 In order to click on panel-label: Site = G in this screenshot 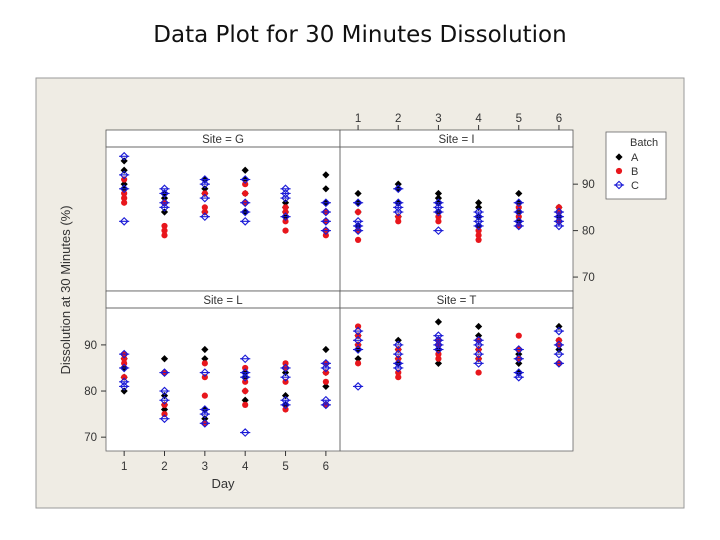, I will do `click(223, 140)`.